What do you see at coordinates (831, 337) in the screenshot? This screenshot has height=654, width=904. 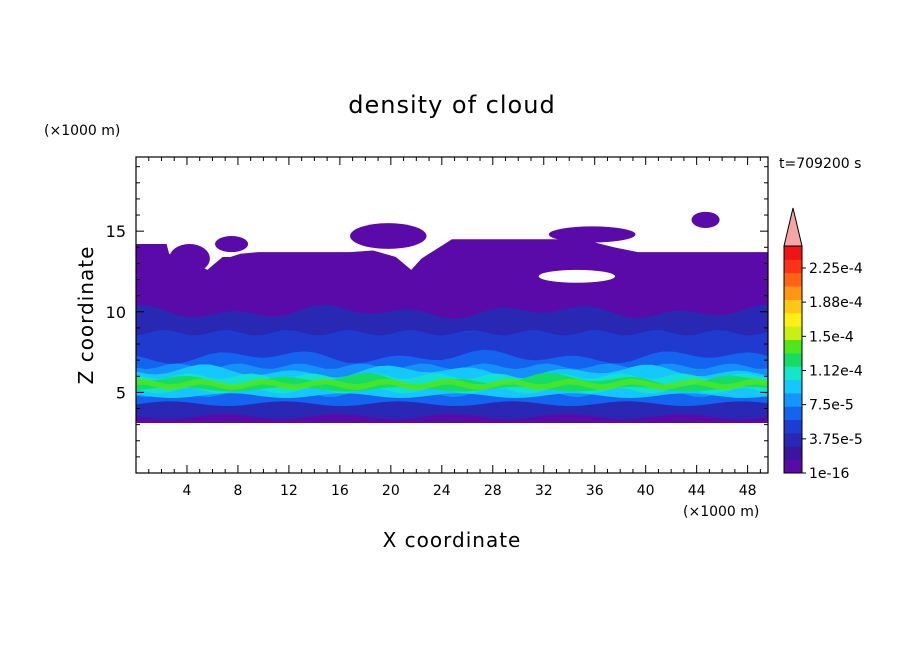 I see `colorbar-label: 1.5e-4` at bounding box center [831, 337].